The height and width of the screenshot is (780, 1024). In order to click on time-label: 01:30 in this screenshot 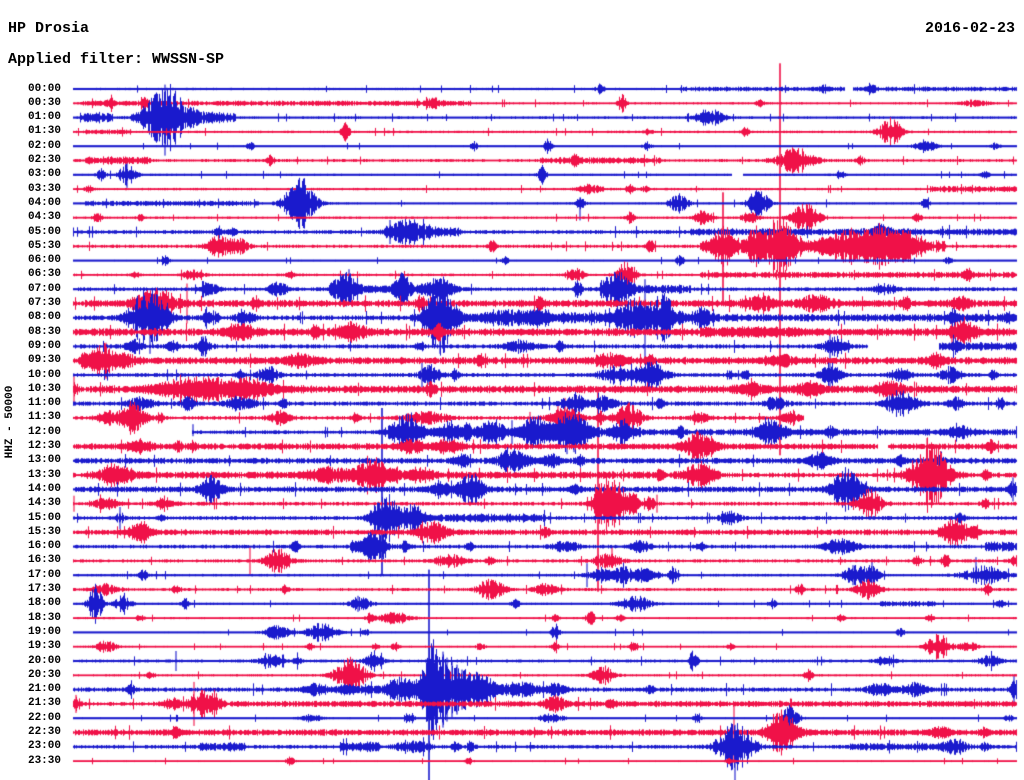, I will do `click(44, 131)`.